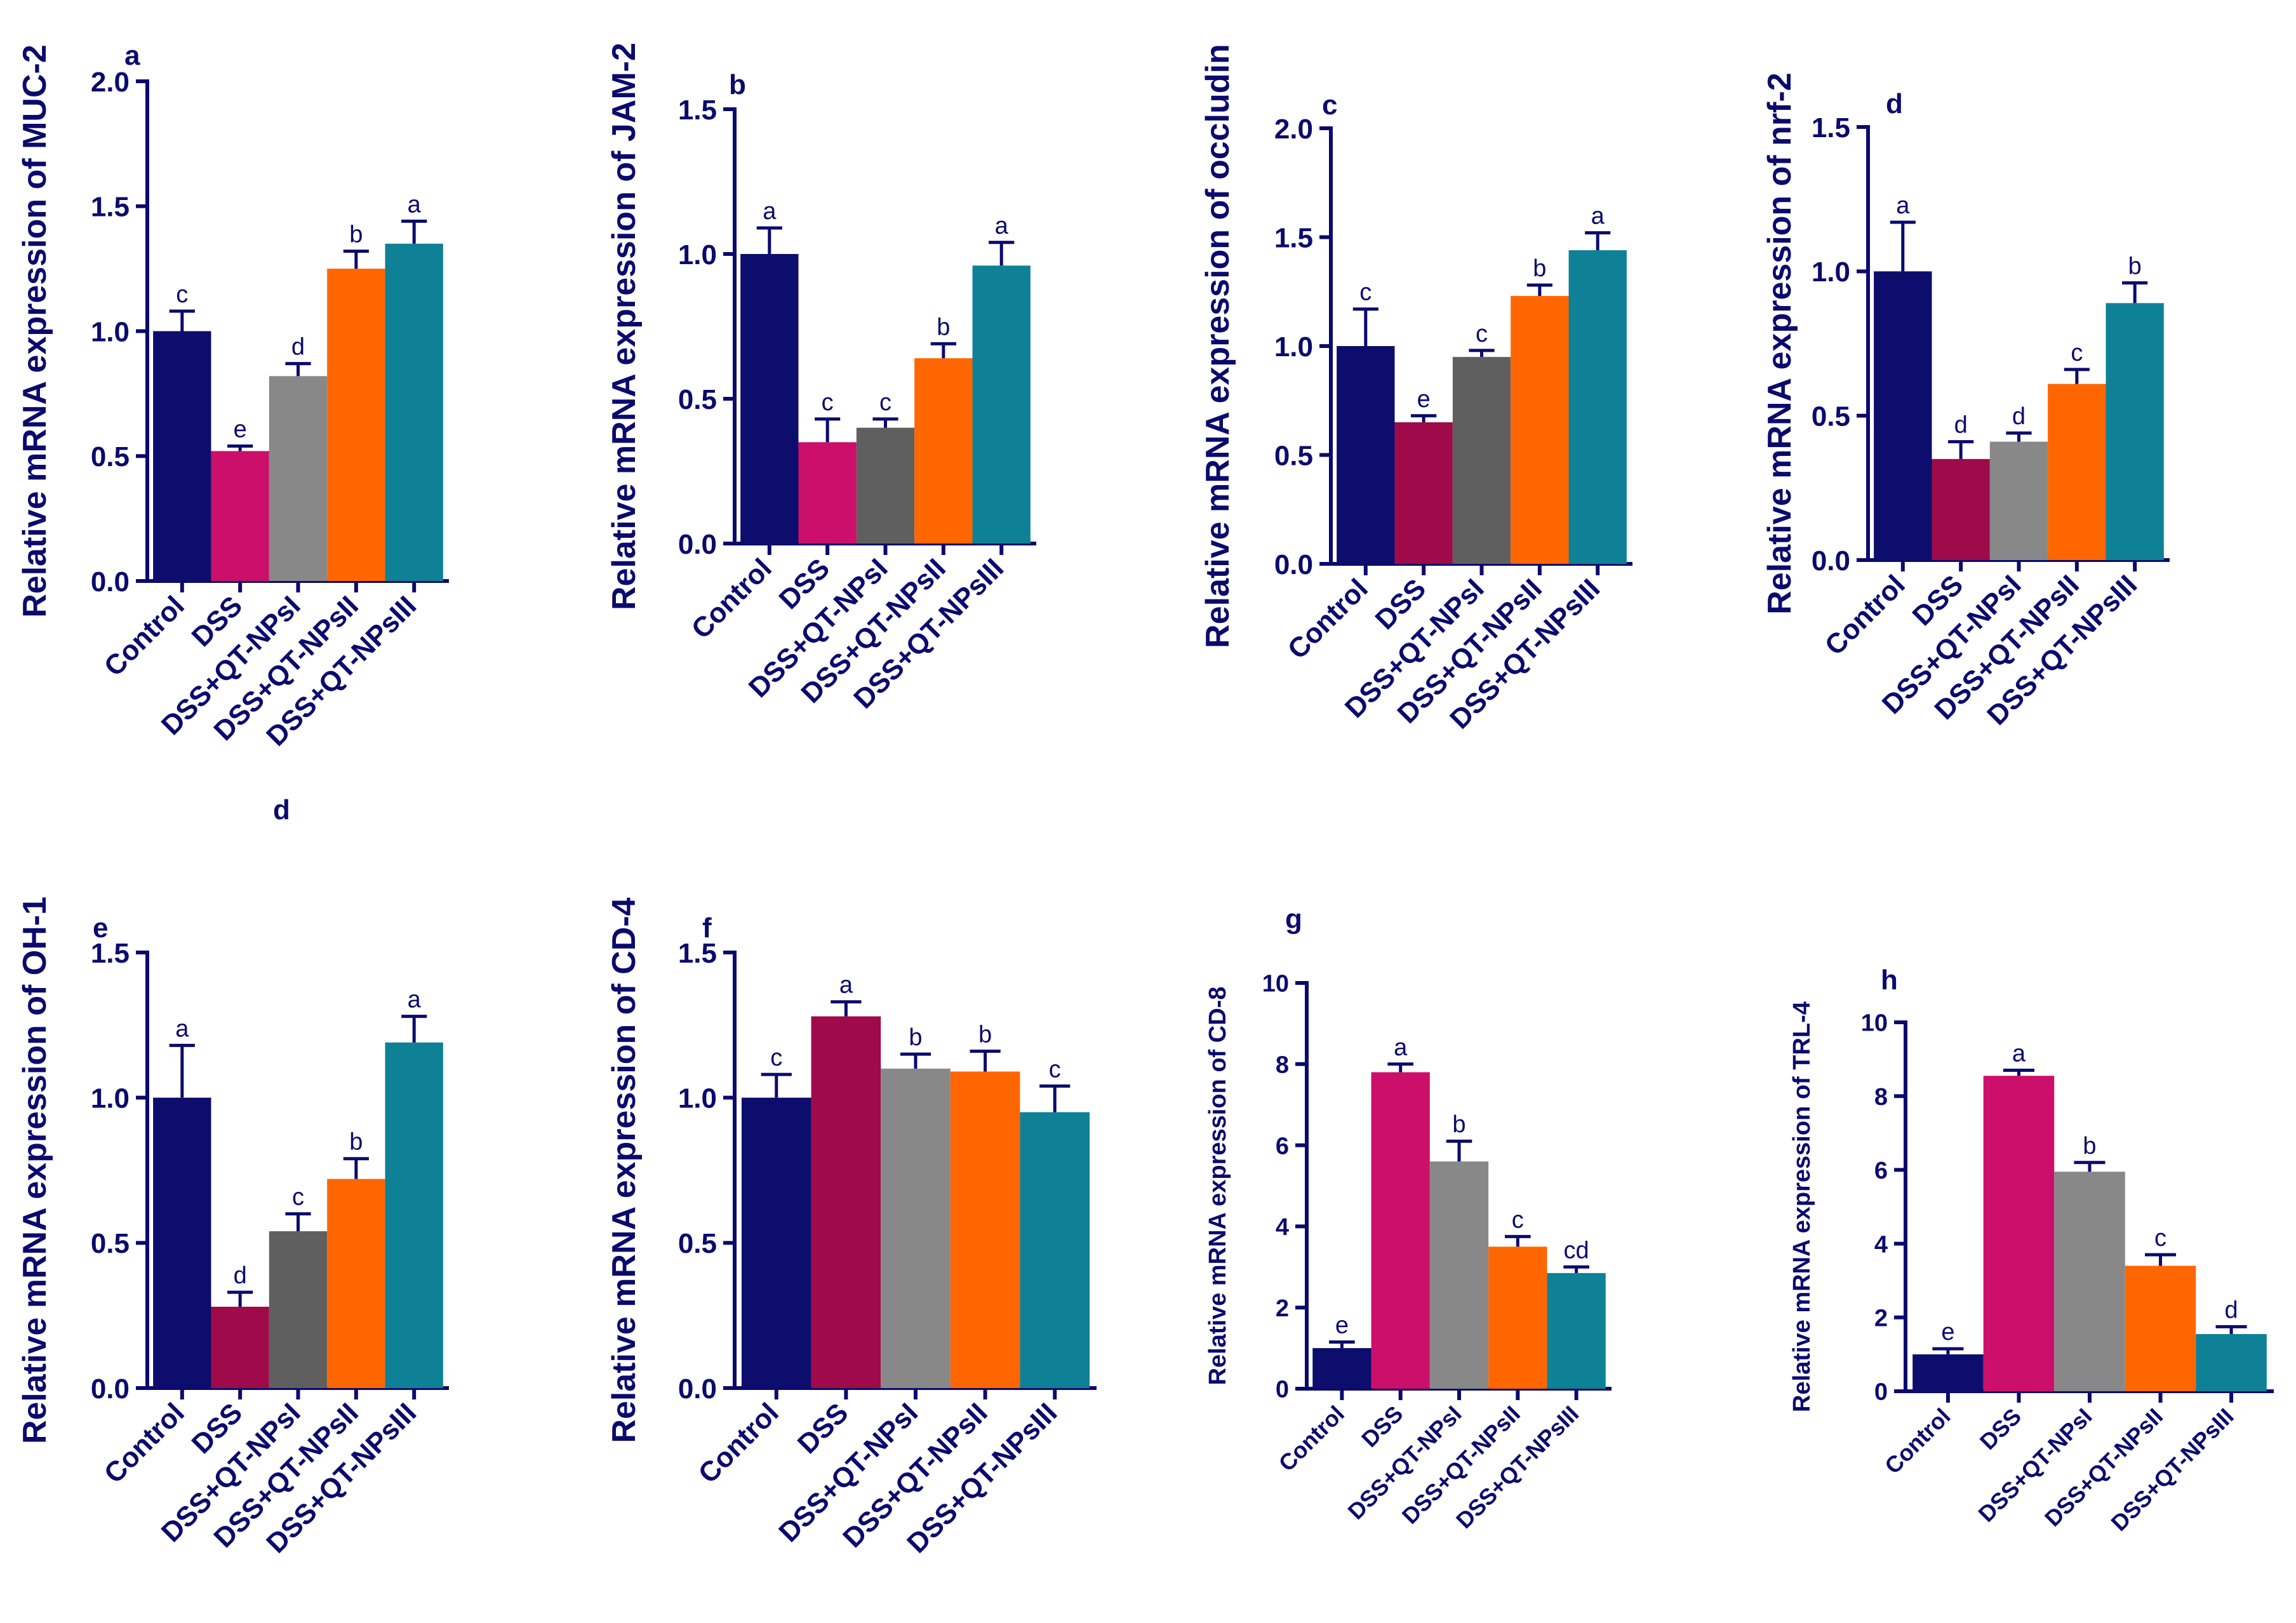  I want to click on panel-letter: a, so click(132, 55).